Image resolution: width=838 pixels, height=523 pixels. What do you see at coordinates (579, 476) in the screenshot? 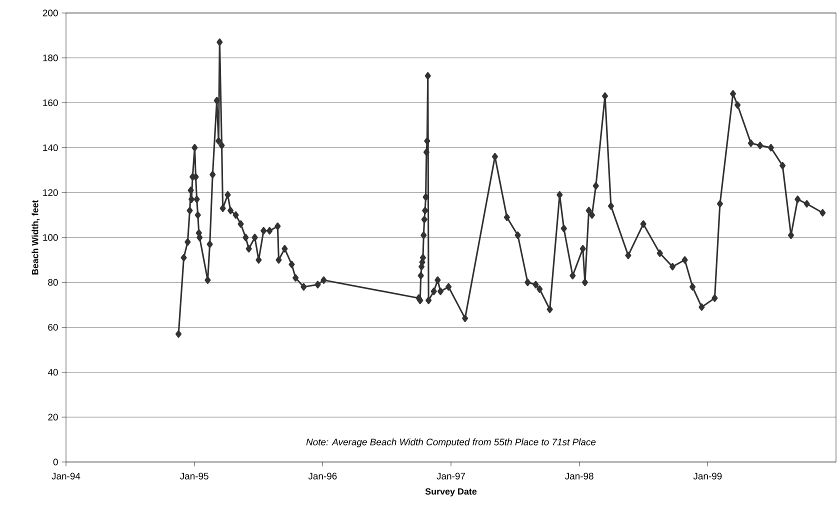
I see `x-tick-label: Jan-98` at bounding box center [579, 476].